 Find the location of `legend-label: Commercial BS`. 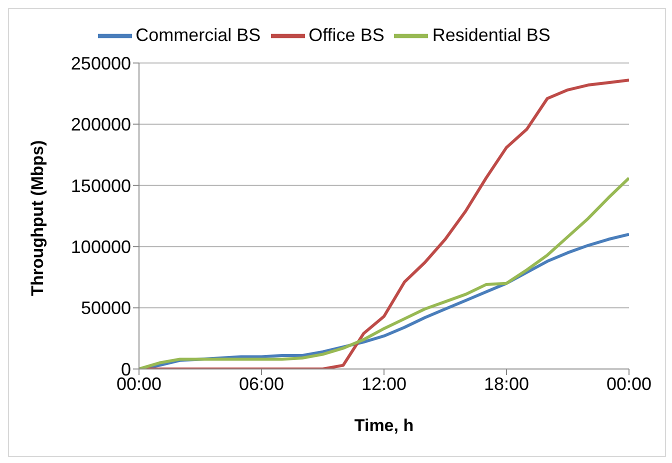

legend-label: Commercial BS is located at coordinates (198, 34).